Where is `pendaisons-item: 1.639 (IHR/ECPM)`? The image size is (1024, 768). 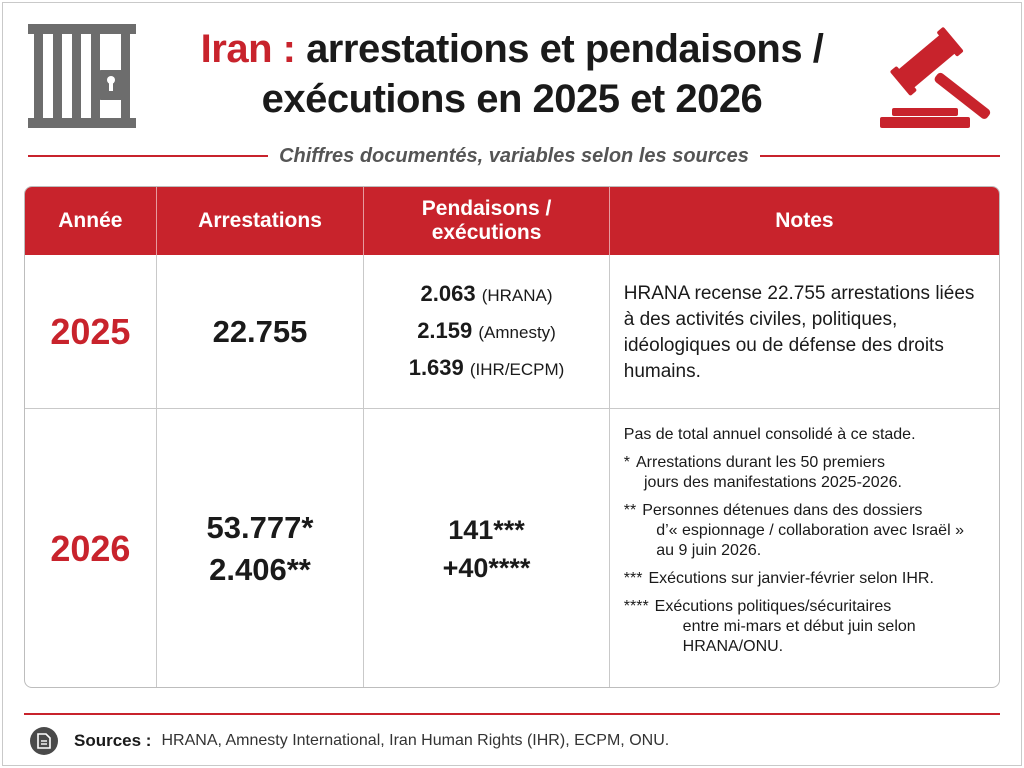
pendaisons-item: 1.639 (IHR/ECPM) is located at coordinates (487, 368).